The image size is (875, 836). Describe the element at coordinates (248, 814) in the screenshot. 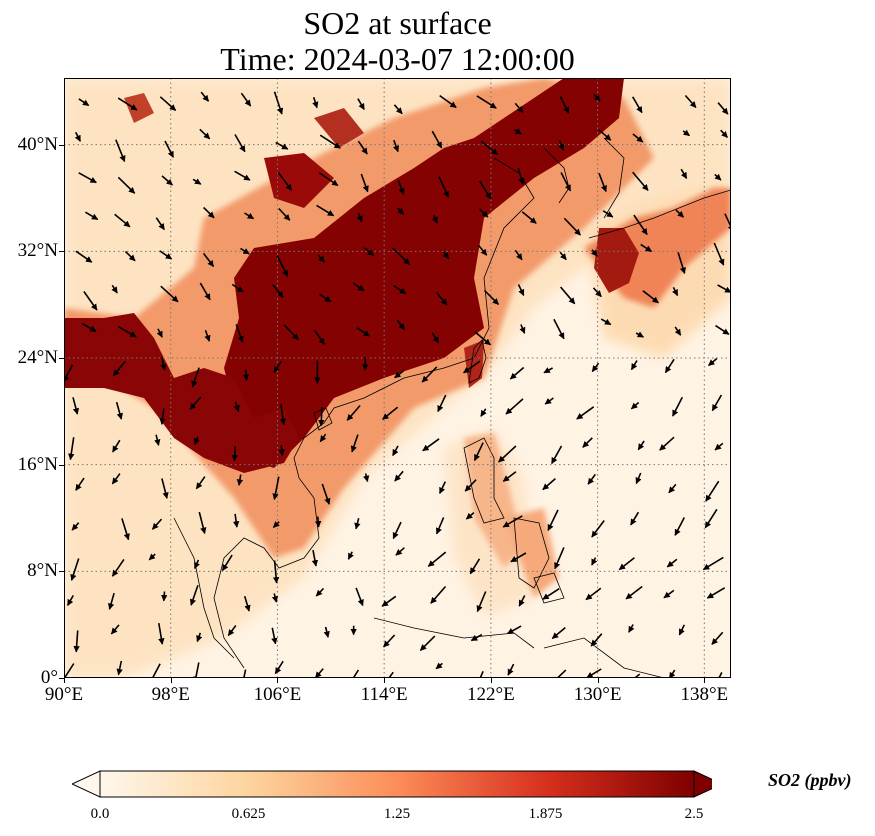

I see `colorbar-tick-label: 0.625` at that location.